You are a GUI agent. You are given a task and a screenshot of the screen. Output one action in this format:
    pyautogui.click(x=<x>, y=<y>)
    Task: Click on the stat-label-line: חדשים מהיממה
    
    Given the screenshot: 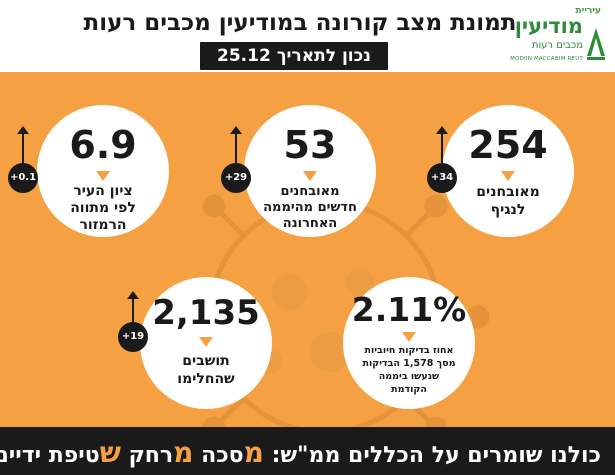 What is the action you would take?
    pyautogui.click(x=310, y=207)
    